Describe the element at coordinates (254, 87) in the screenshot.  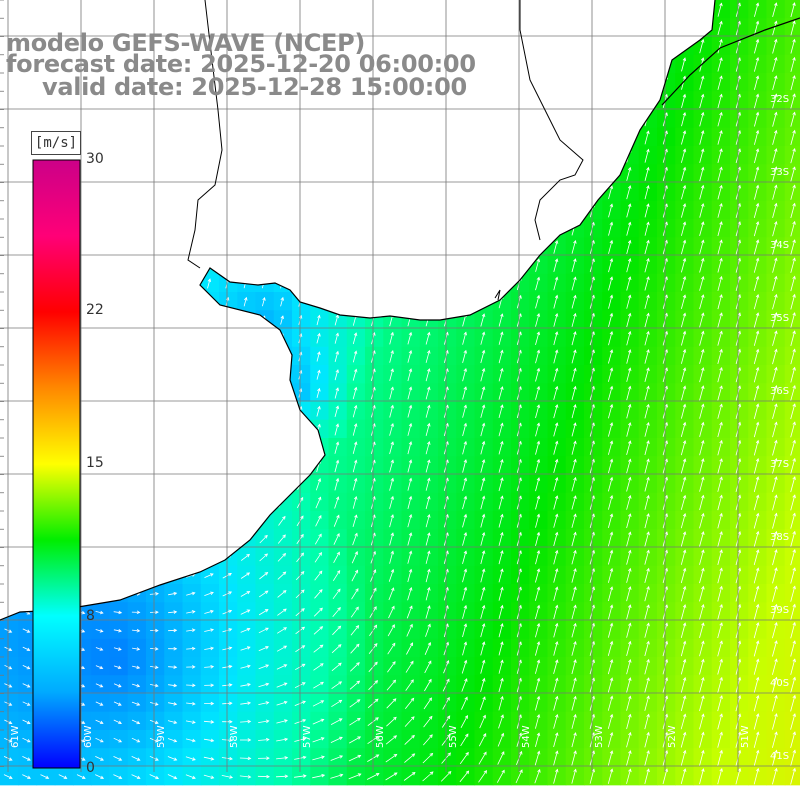
I see `valid-date: valid date: 2025-12-28 15:00:00` at that location.